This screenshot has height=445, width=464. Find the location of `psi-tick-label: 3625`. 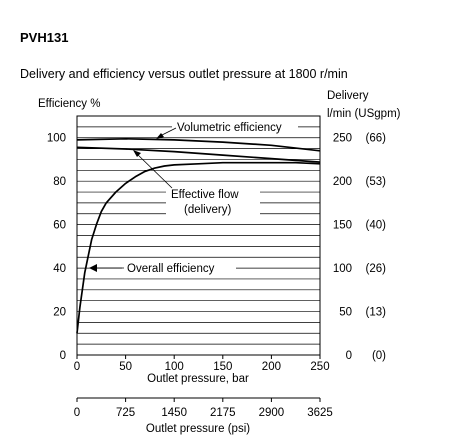

psi-tick-label: 3625 is located at coordinates (320, 413).